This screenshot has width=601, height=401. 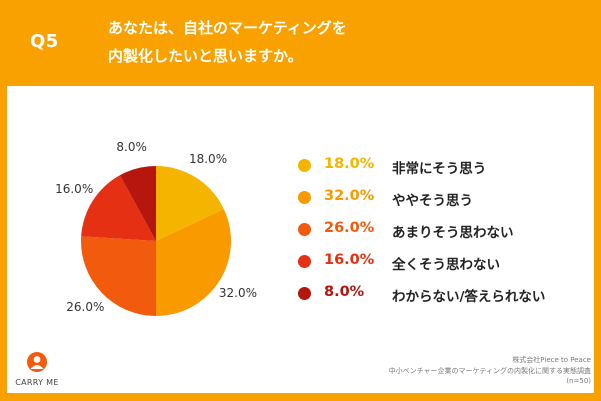 I want to click on brand-logo: CARRY ME, so click(x=37, y=369).